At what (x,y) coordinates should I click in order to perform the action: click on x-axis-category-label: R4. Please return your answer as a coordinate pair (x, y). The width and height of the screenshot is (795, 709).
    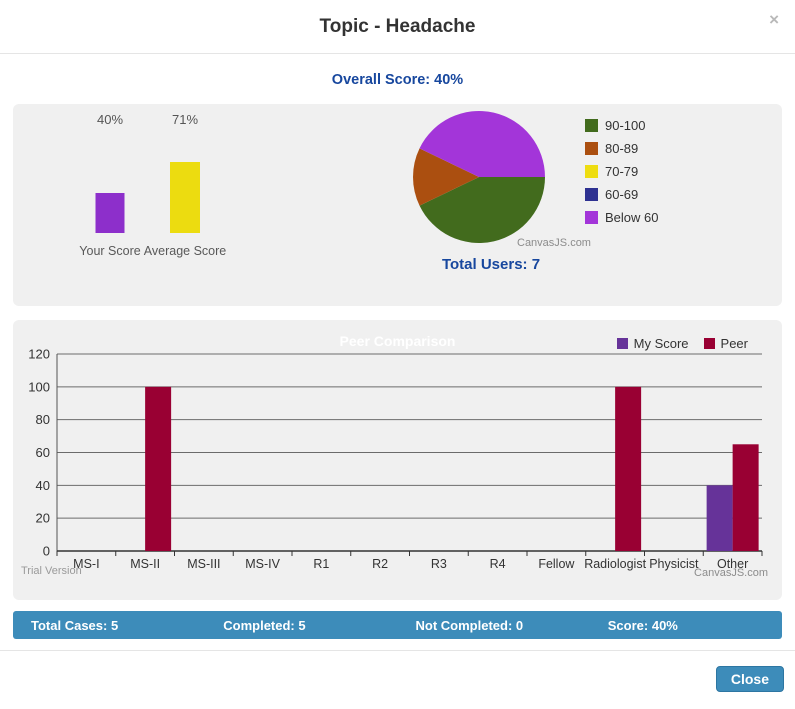
    Looking at the image, I should click on (498, 564).